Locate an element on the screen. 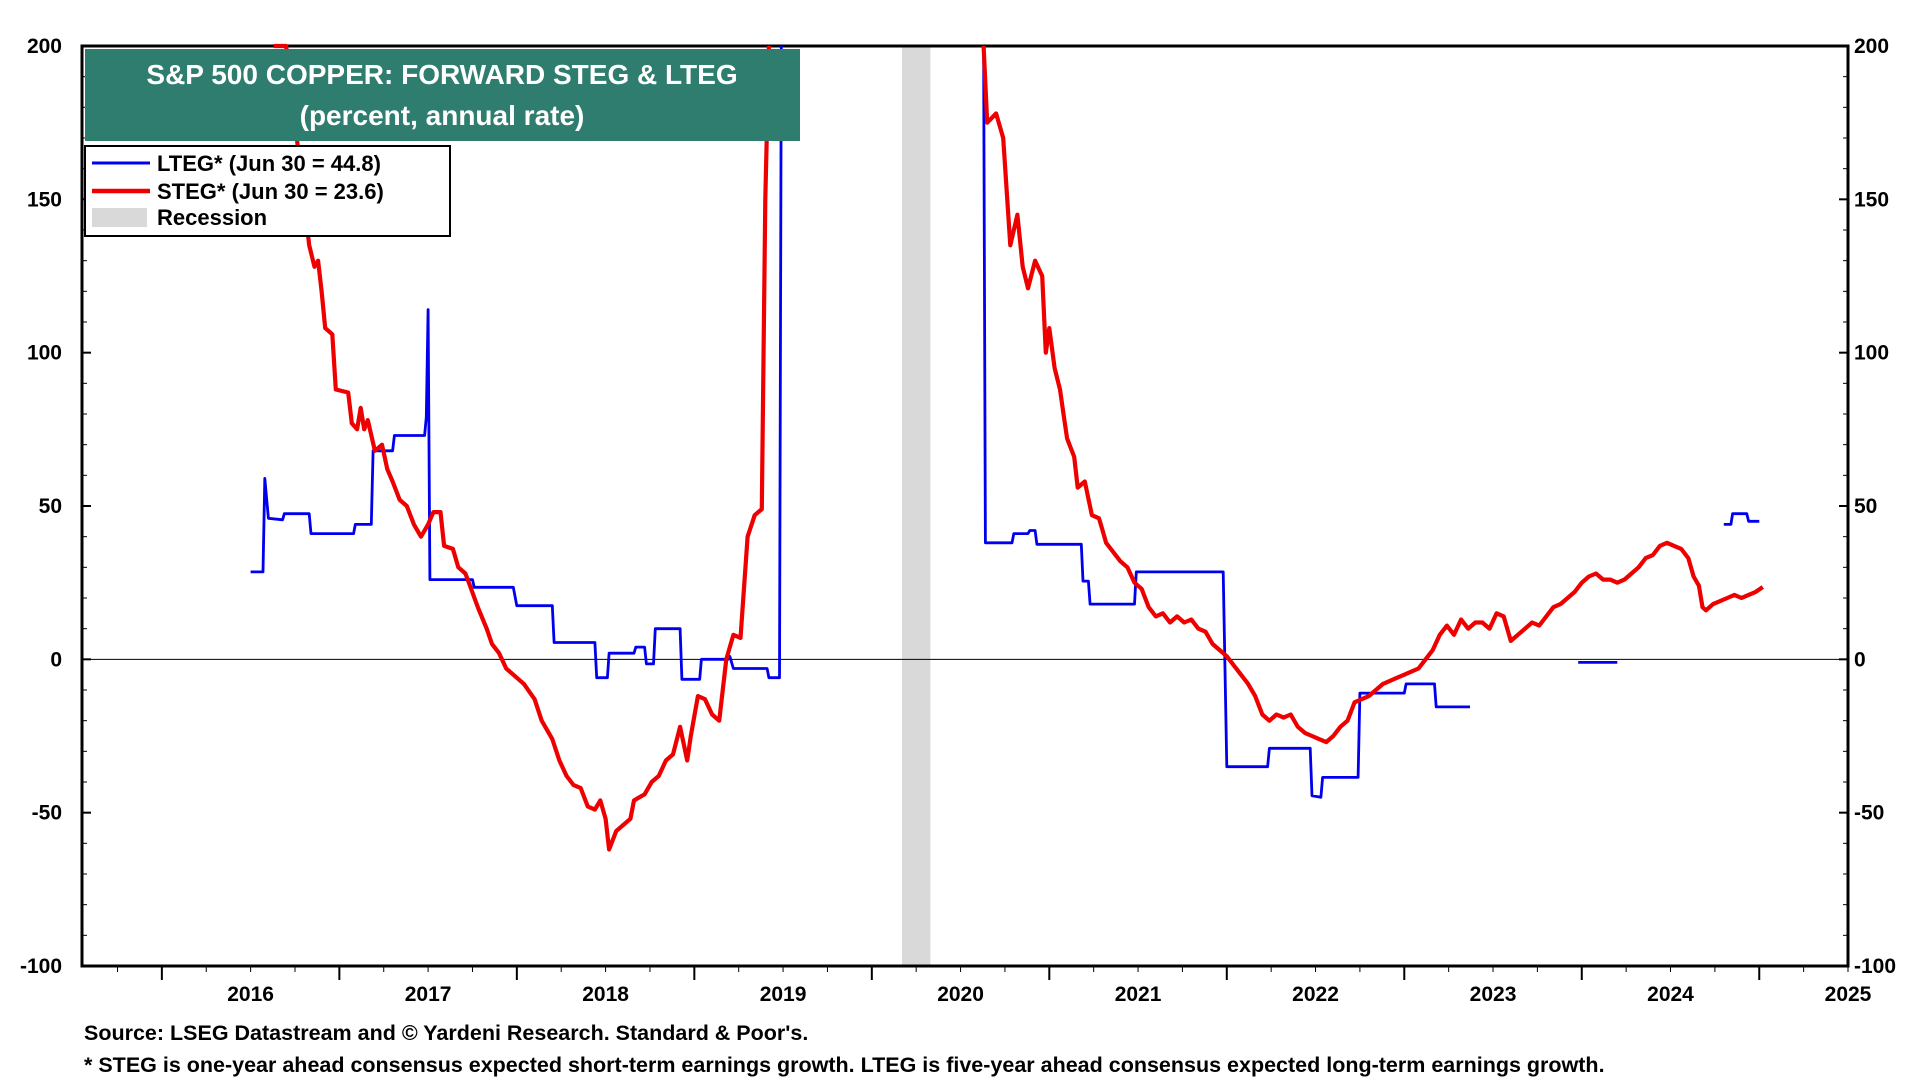 The height and width of the screenshot is (1080, 1920). y-tick-label-left-5: 150 is located at coordinates (44, 199).